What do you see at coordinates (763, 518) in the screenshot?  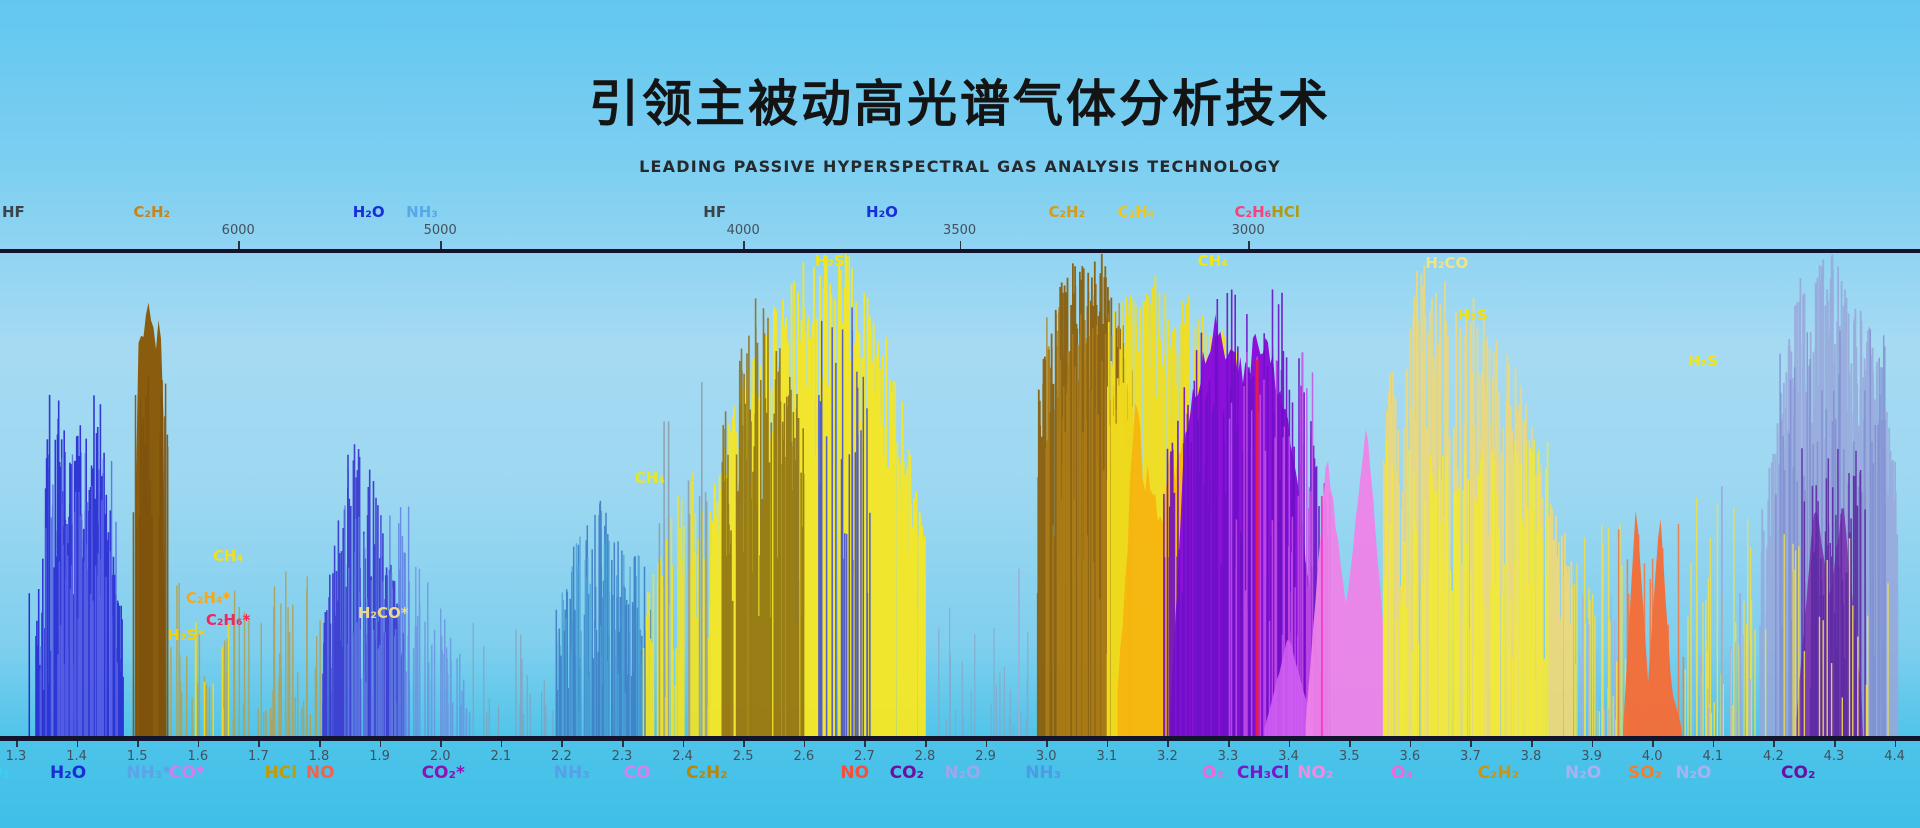 I see `band-c2h2-brown-core` at bounding box center [763, 518].